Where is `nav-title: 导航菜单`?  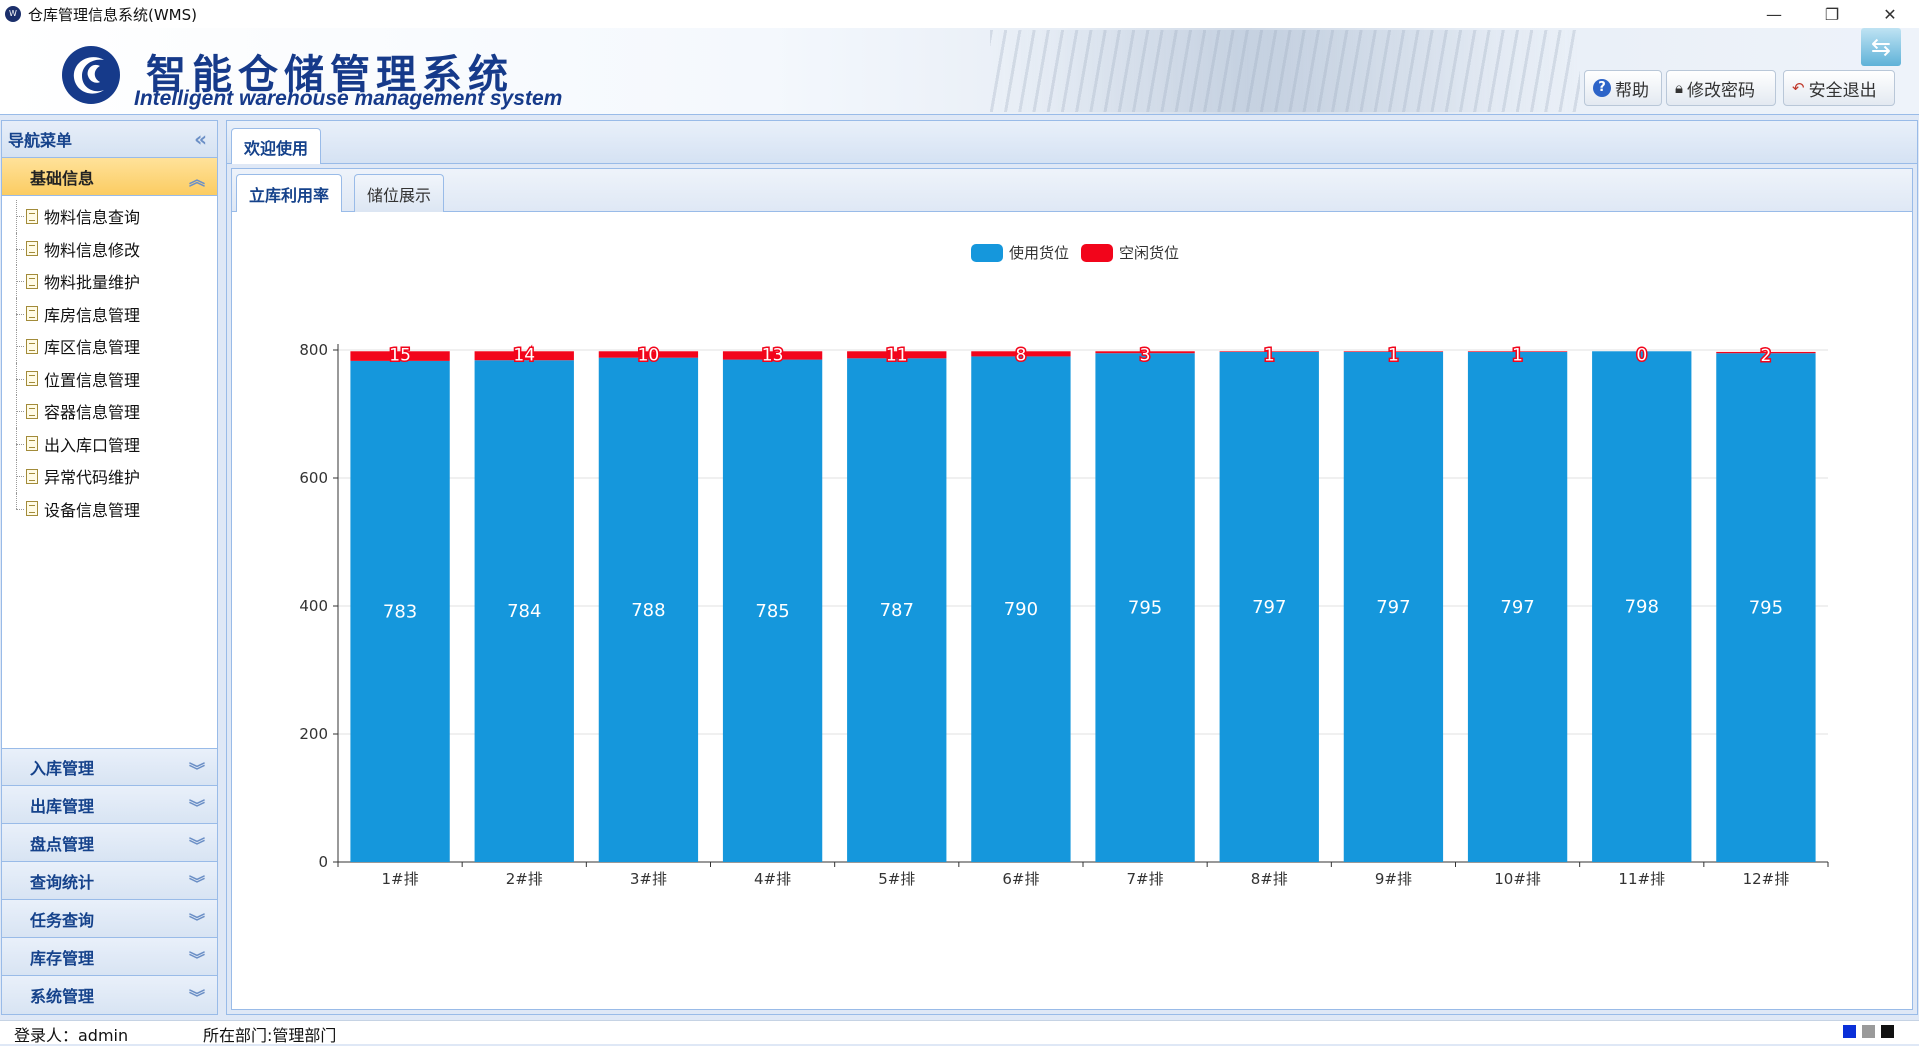
nav-title: 导航菜单 is located at coordinates (40, 140).